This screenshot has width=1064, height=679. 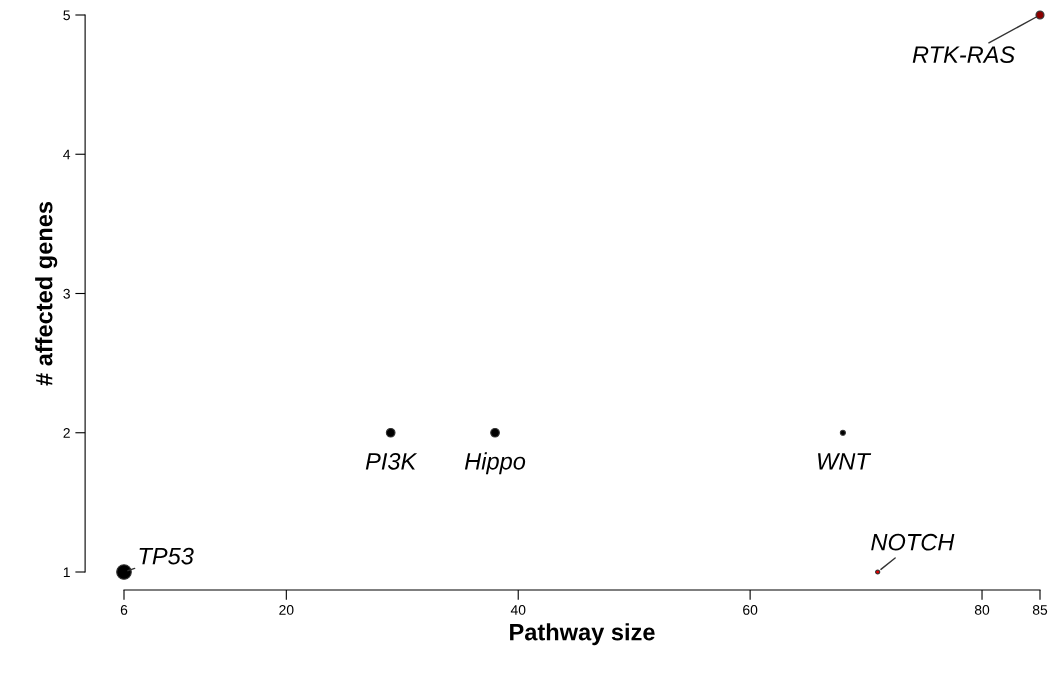 What do you see at coordinates (582, 634) in the screenshot?
I see `x-axis-title: Pathway size` at bounding box center [582, 634].